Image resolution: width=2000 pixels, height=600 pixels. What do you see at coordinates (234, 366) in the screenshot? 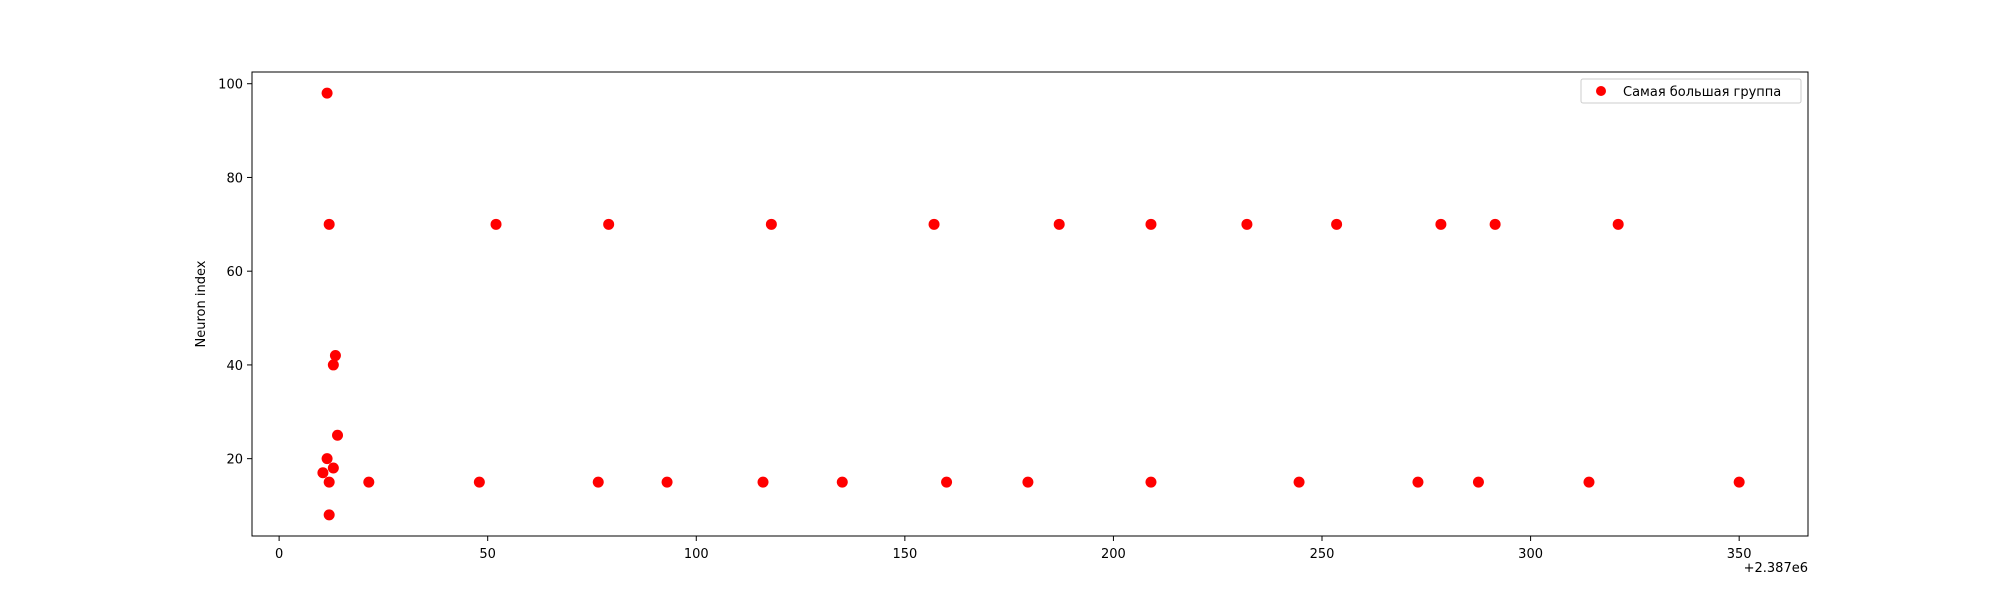
I see `y-tick-label: 40` at bounding box center [234, 366].